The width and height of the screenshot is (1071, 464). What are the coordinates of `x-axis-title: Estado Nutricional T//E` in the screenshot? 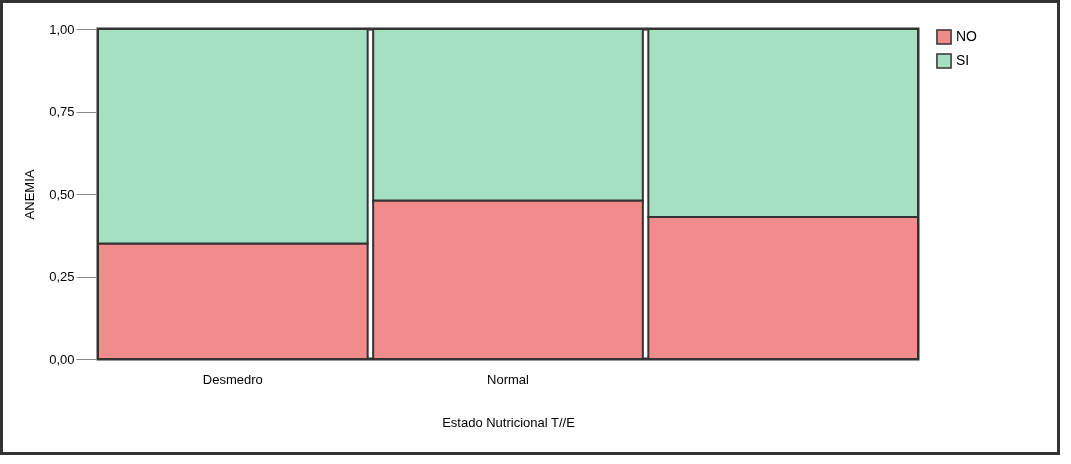 It's located at (509, 422).